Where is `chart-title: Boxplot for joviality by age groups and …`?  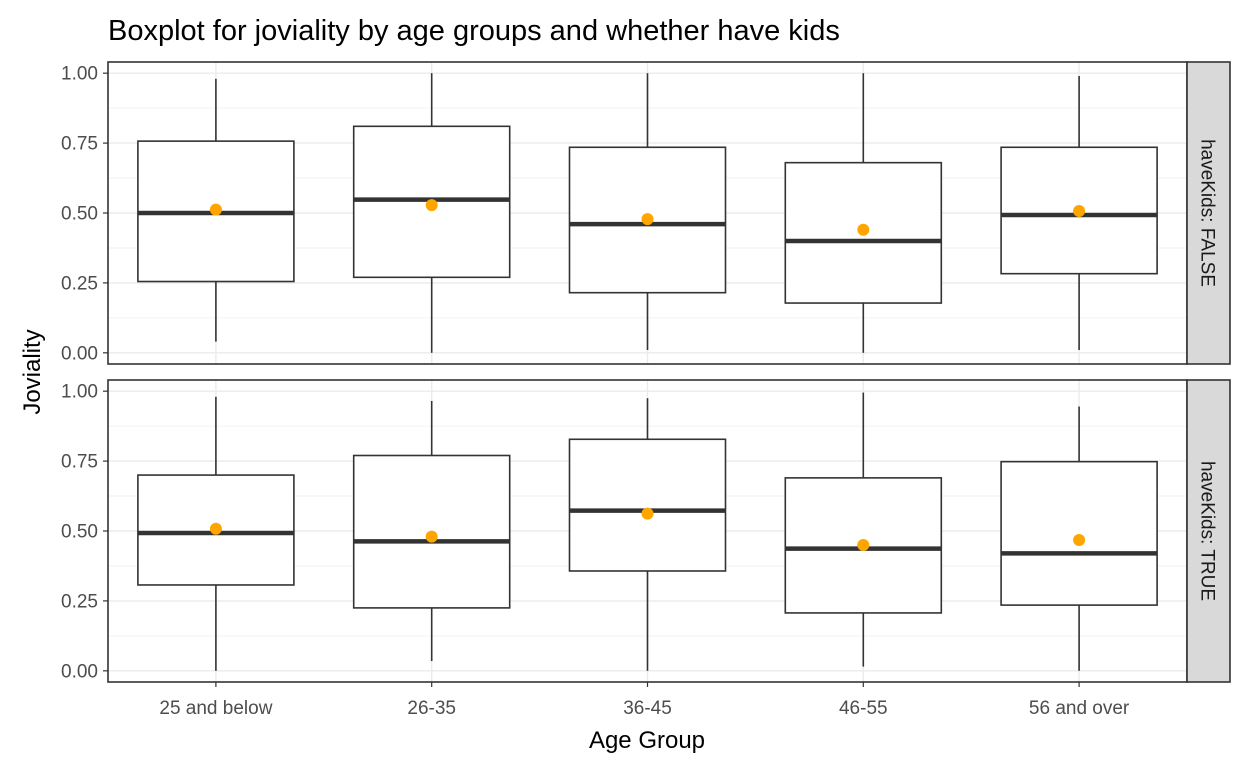
chart-title: Boxplot for joviality by age groups and … is located at coordinates (474, 31).